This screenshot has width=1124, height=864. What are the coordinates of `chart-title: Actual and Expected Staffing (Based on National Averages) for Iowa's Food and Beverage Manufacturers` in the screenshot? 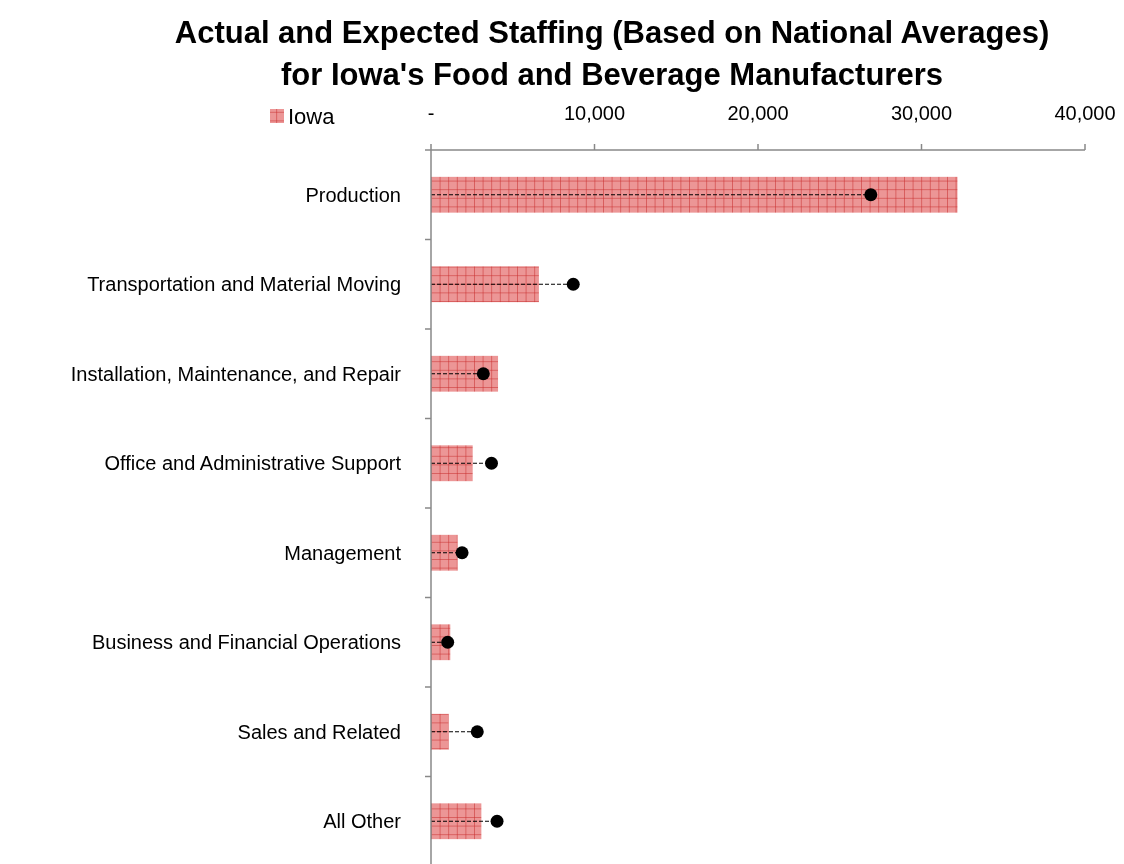 It's located at (612, 53).